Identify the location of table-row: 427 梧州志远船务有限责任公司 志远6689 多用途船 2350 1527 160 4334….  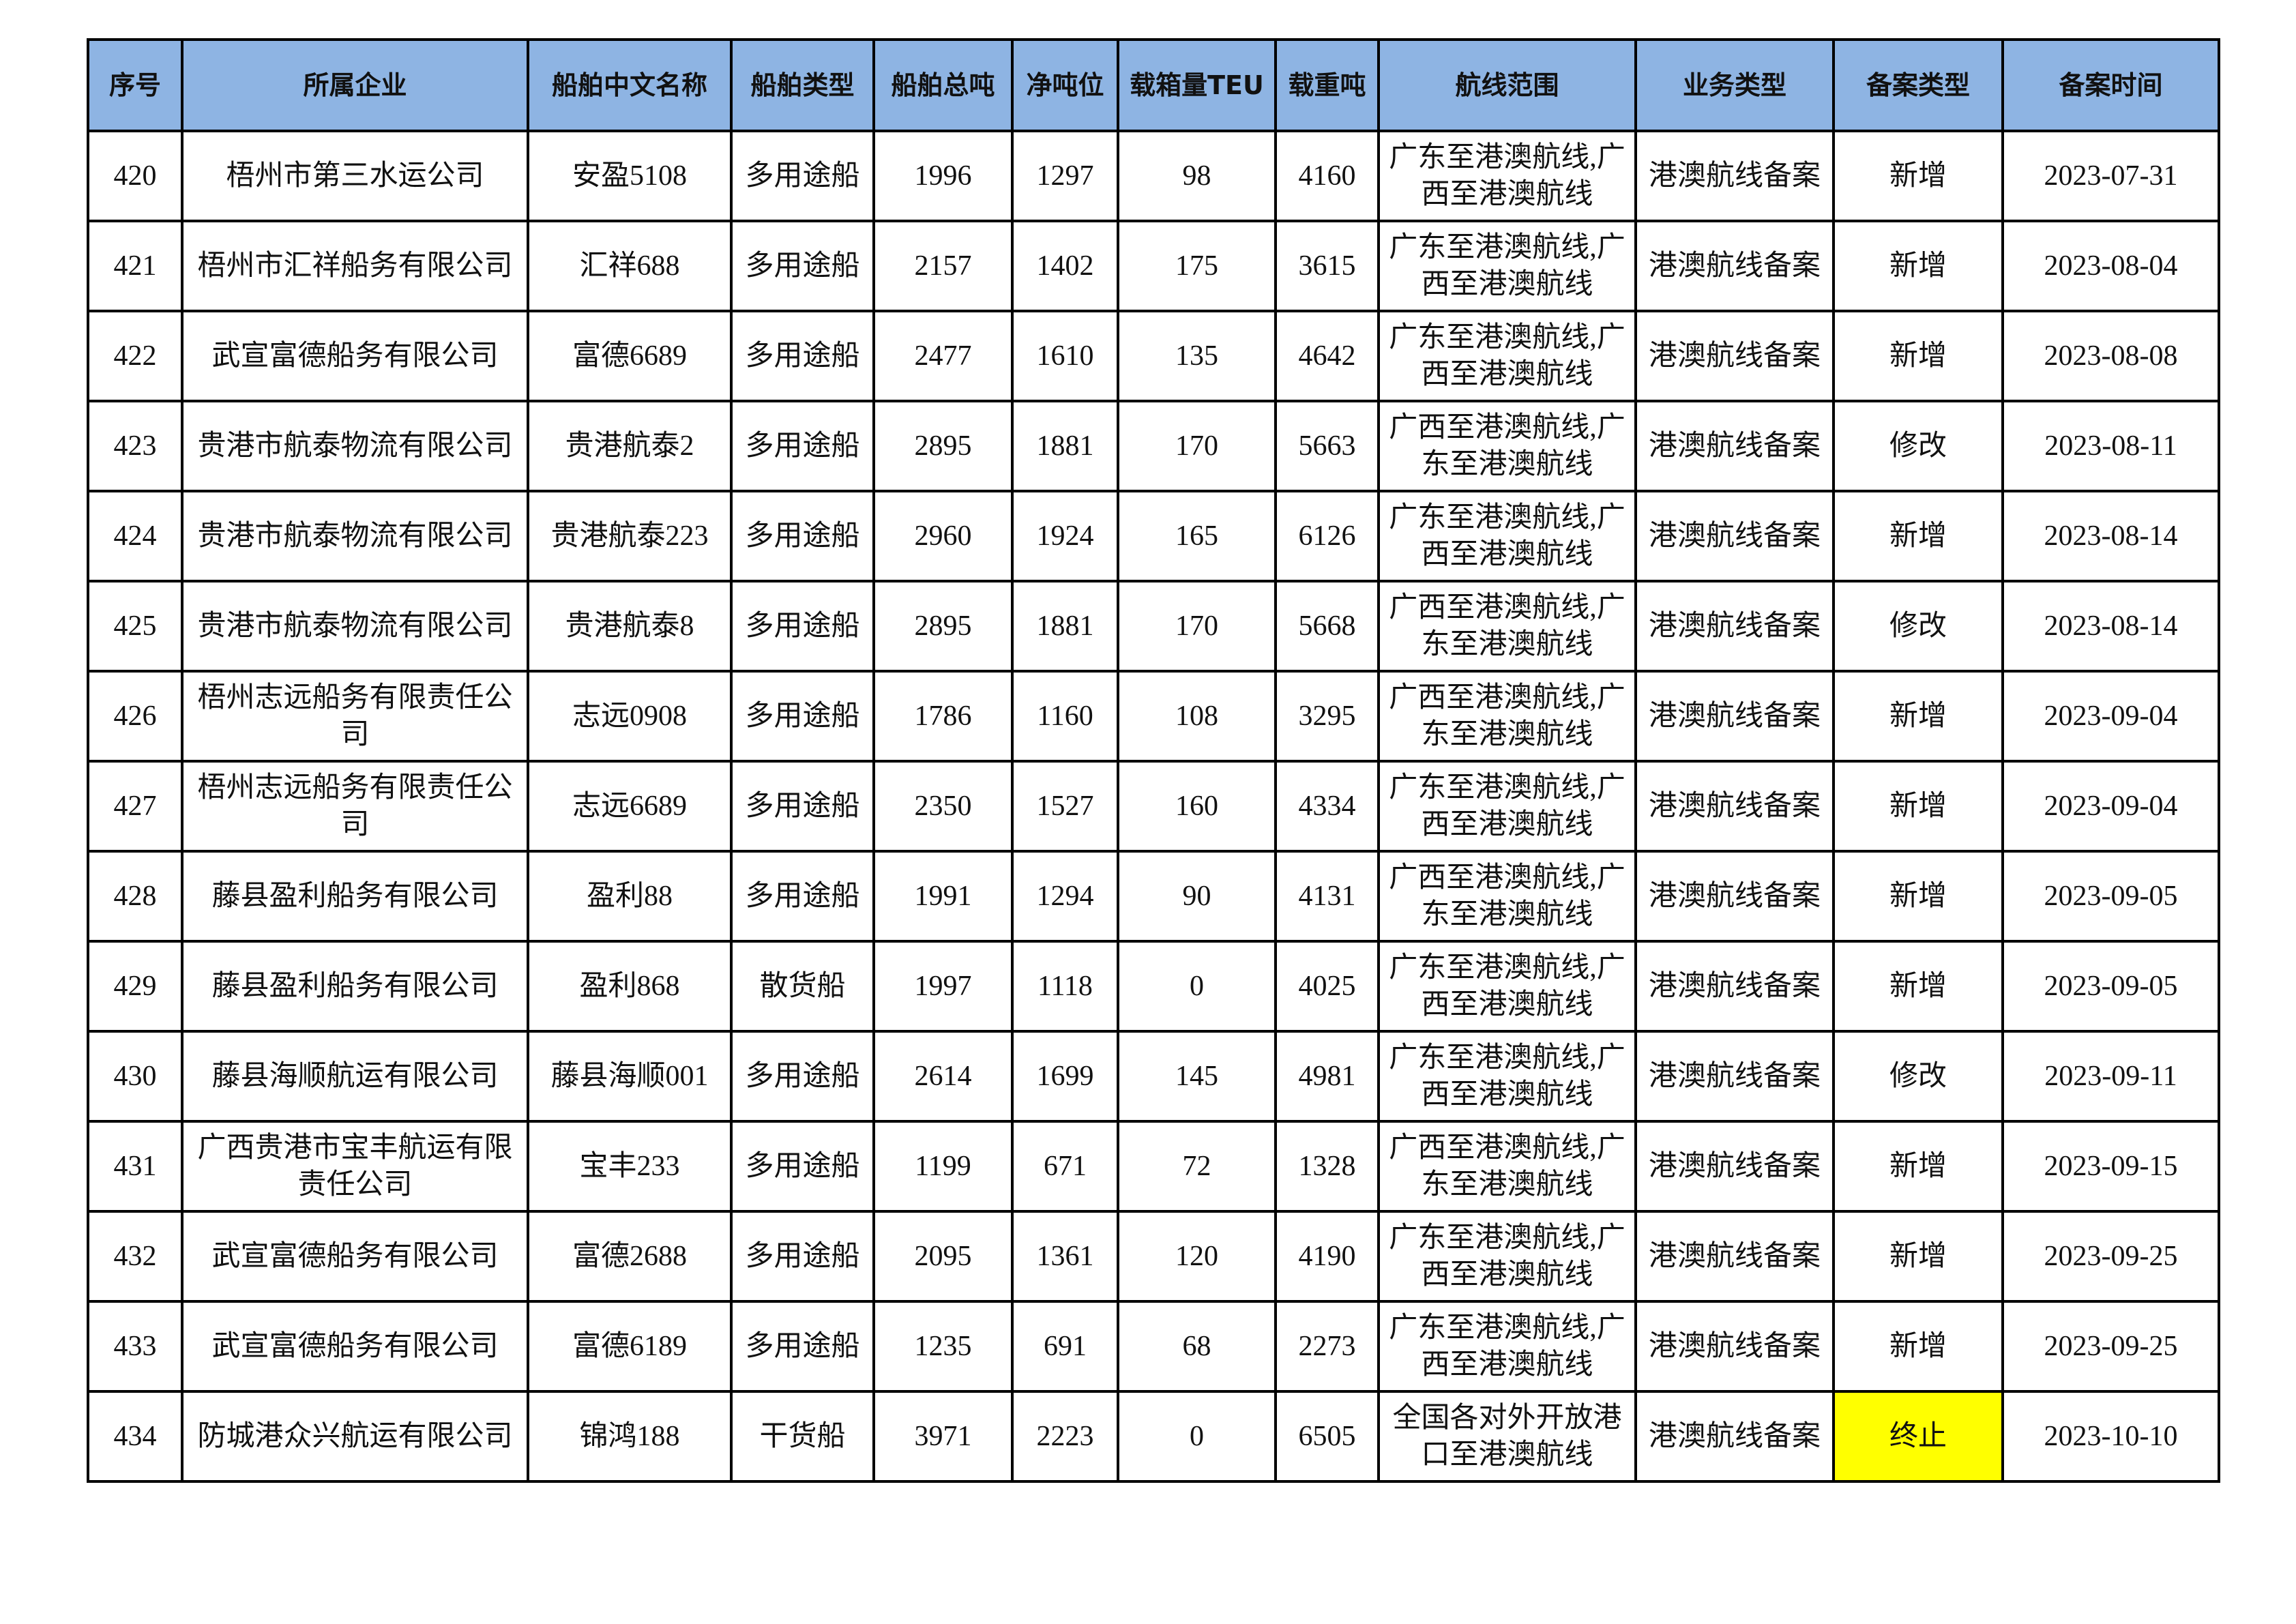
(1153, 806).